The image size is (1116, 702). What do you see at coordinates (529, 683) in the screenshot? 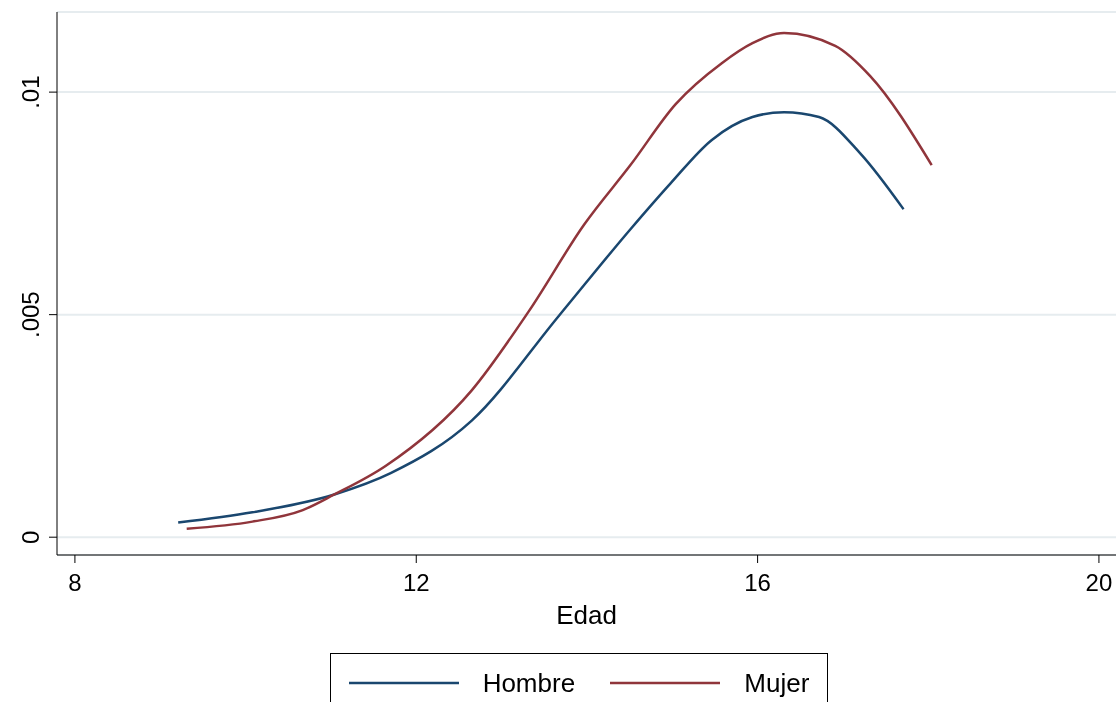
I see `legend-label: Hombre` at bounding box center [529, 683].